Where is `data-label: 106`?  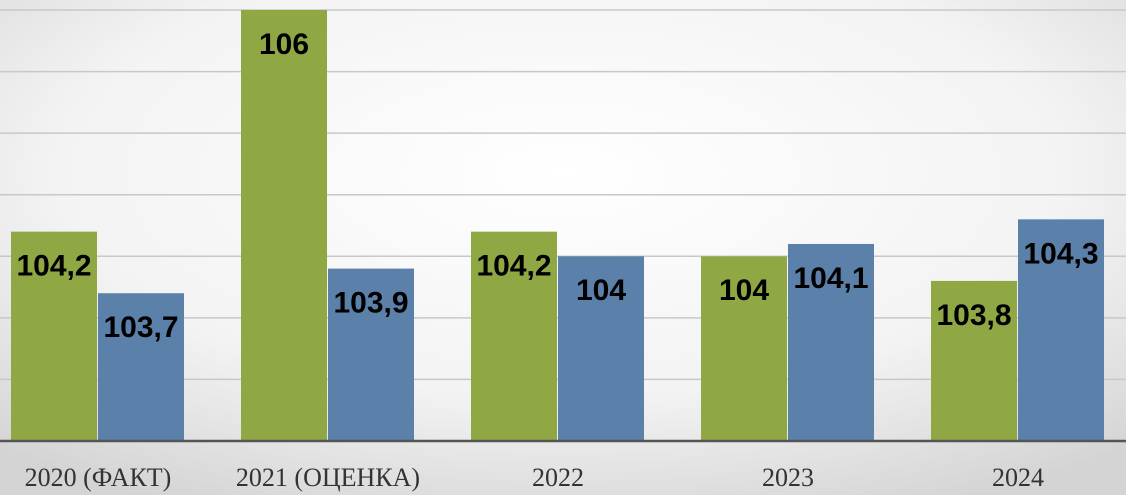
data-label: 106 is located at coordinates (284, 44).